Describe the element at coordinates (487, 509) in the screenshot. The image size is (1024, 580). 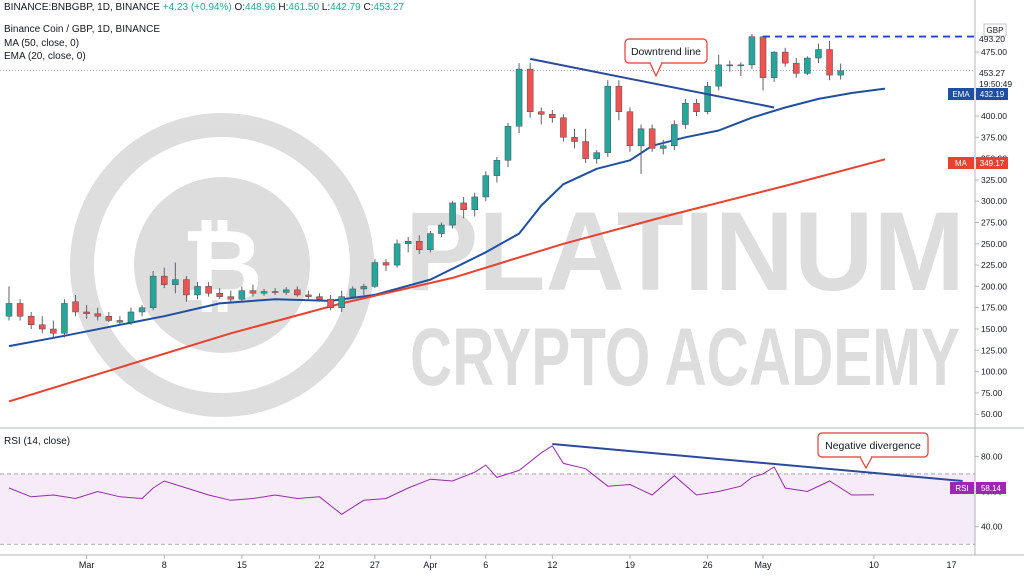
I see `rsi-band` at that location.